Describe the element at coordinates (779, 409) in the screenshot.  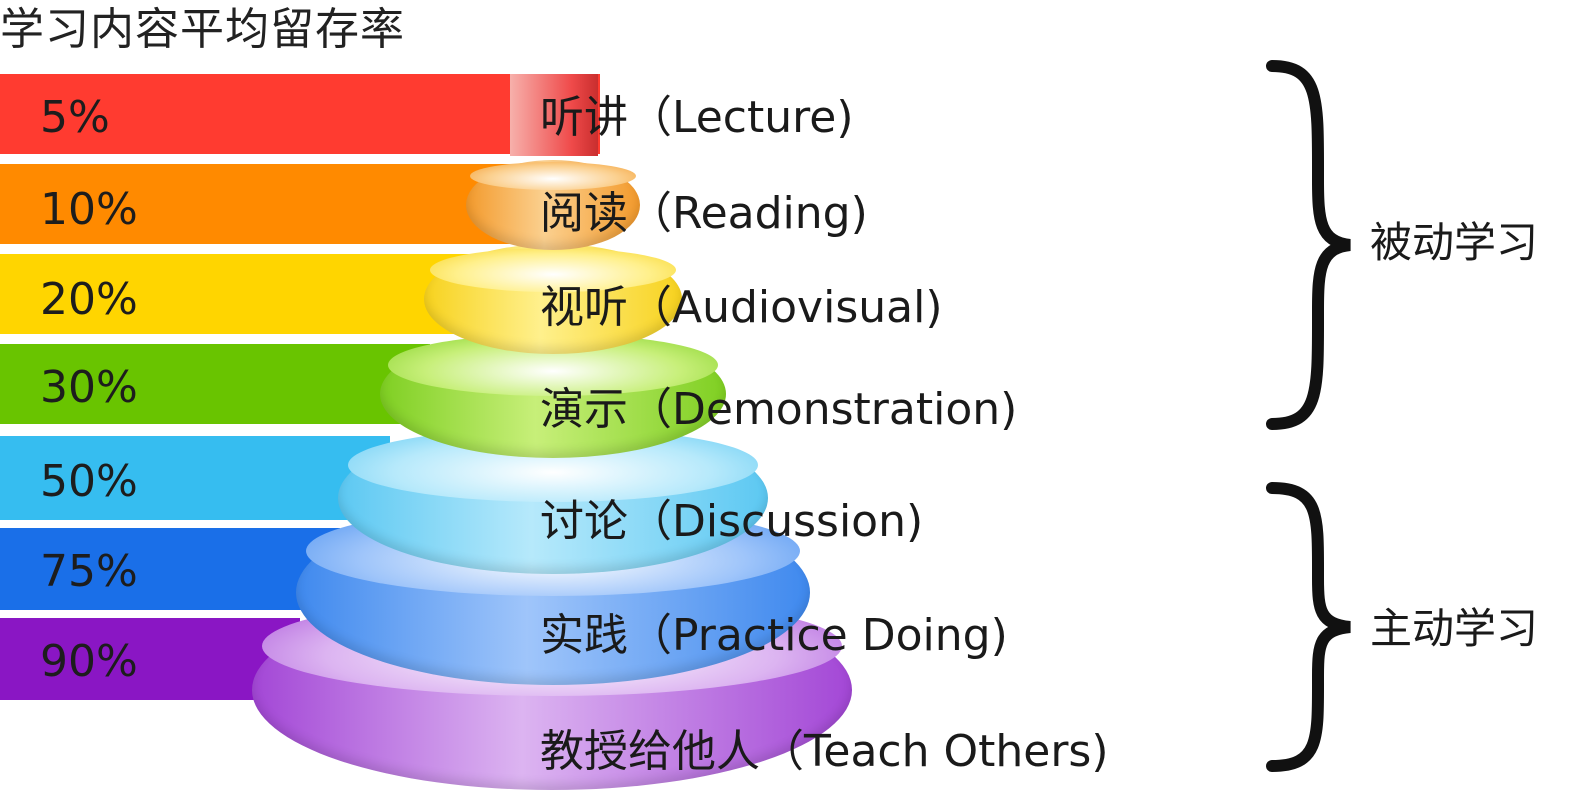
I see `label-demonstration: 演示（Demonstration)` at that location.